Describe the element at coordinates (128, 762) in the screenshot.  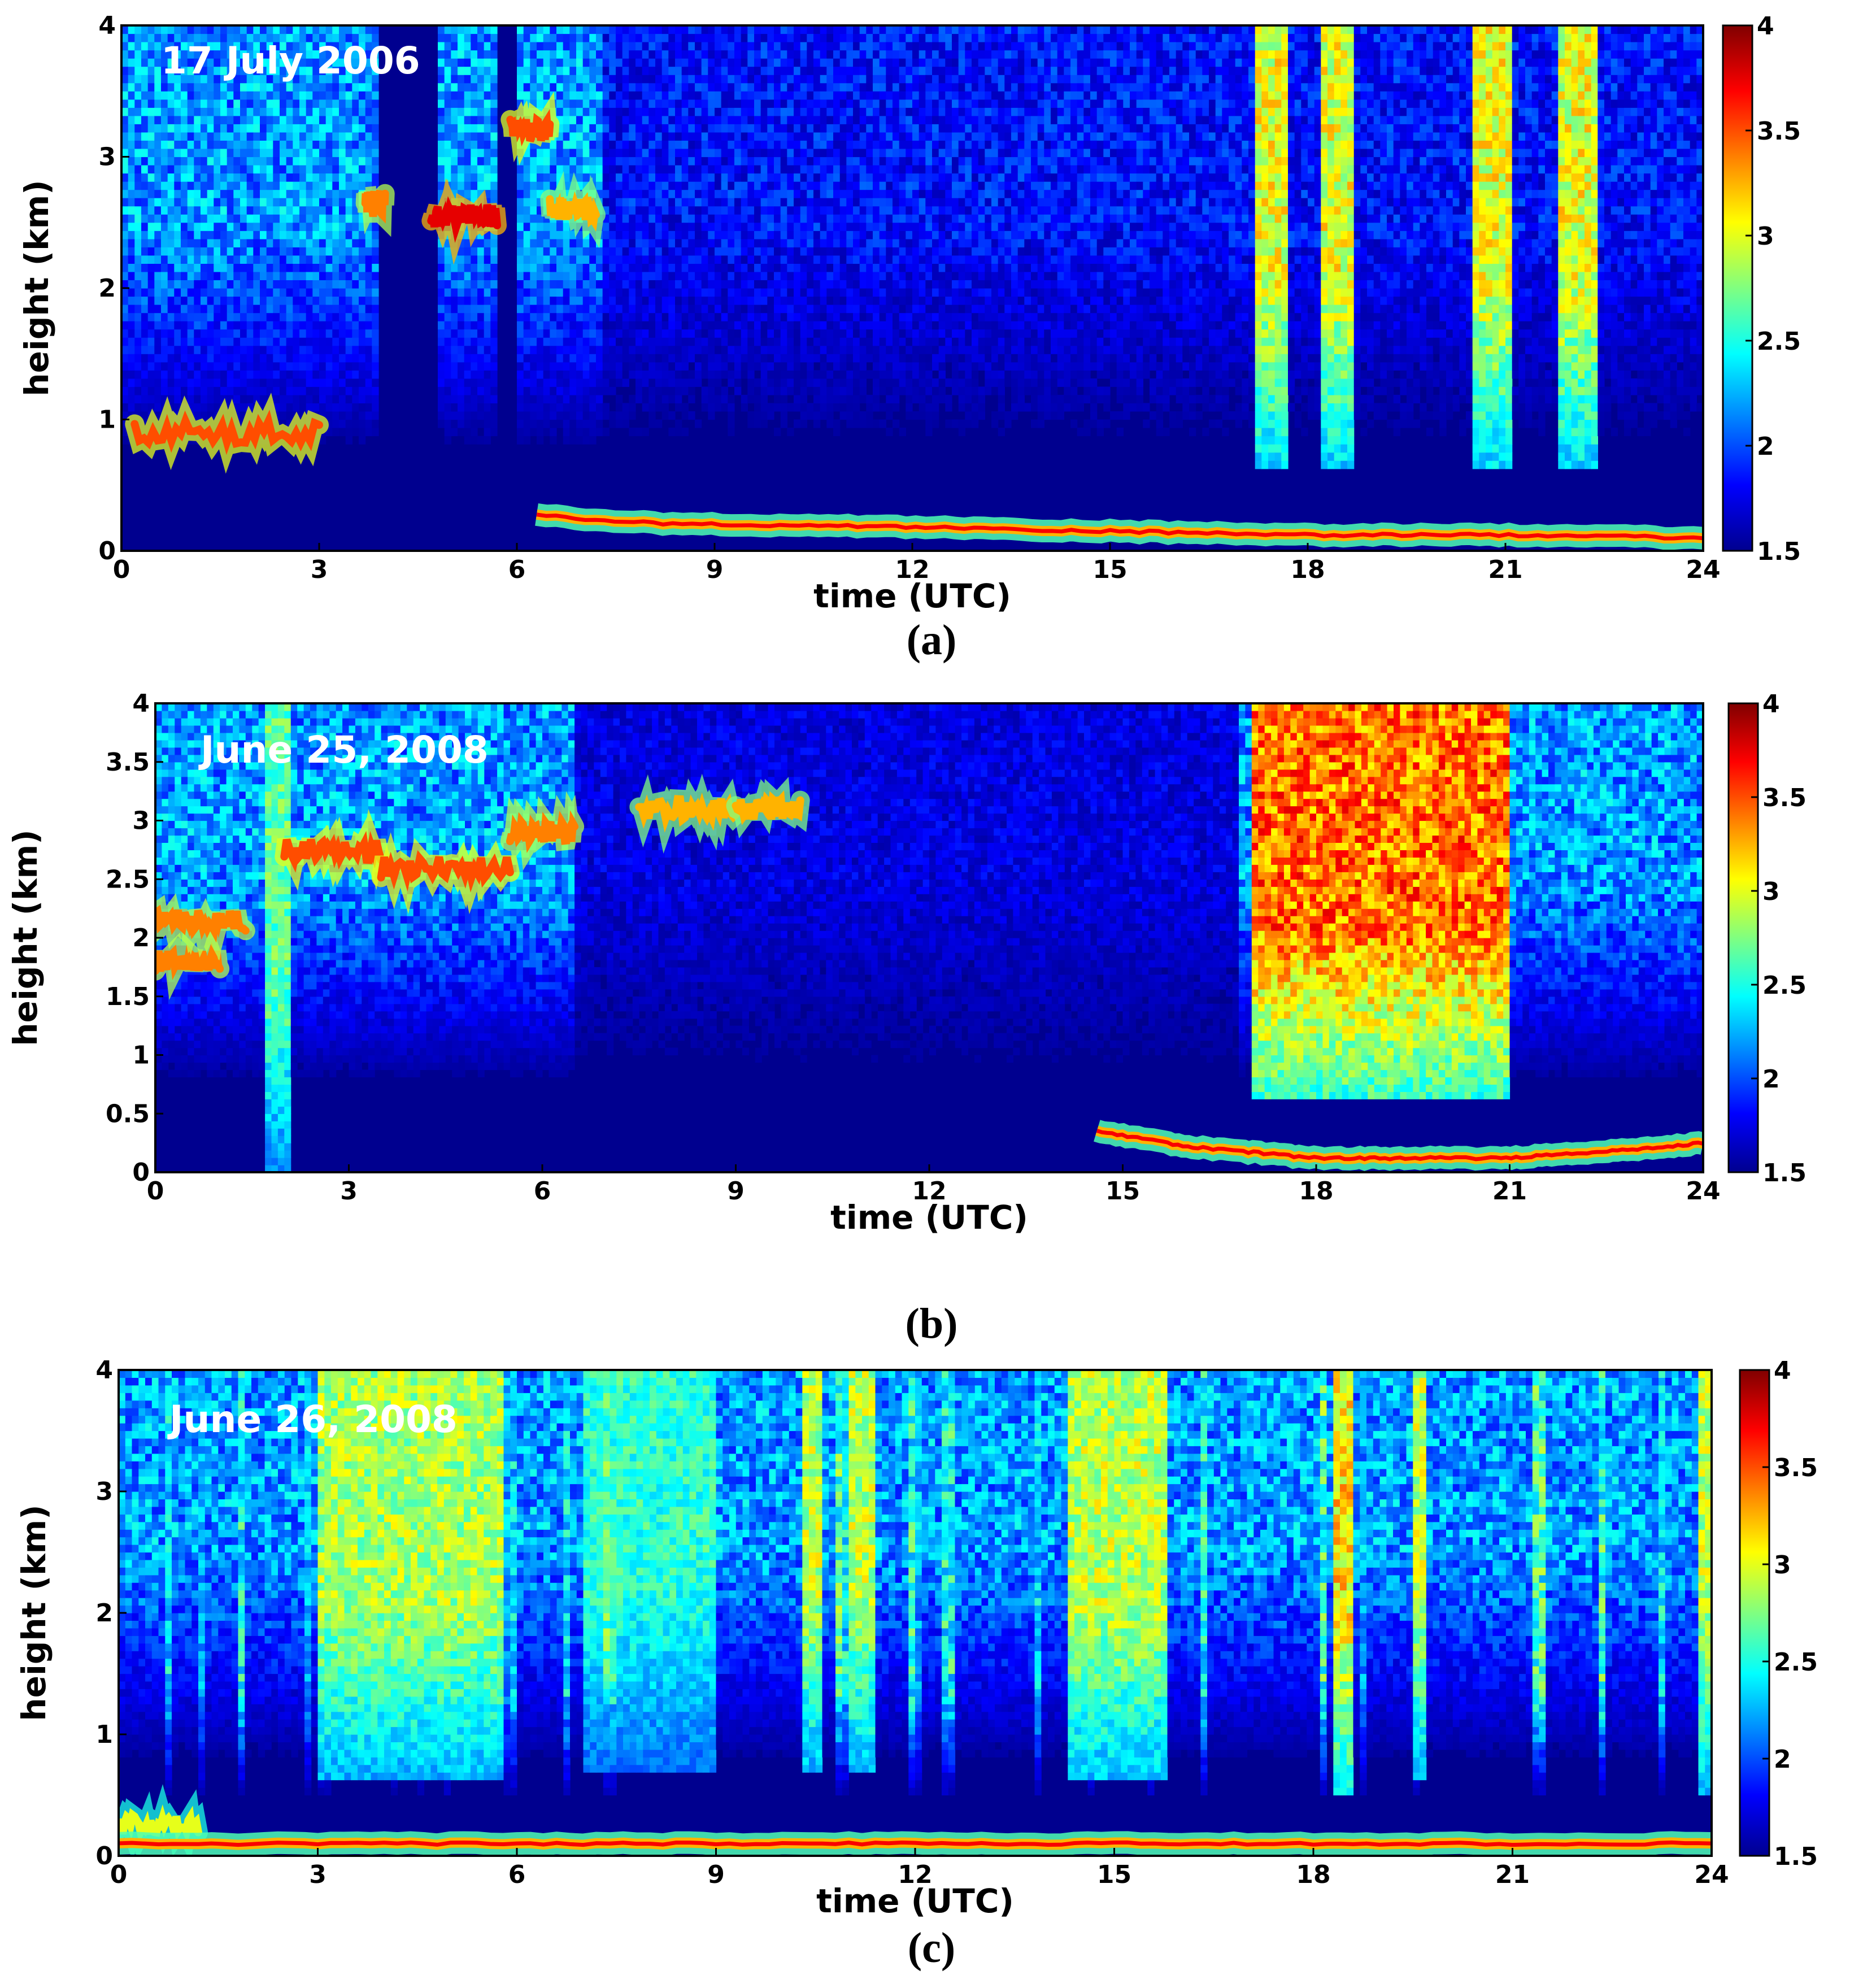
I see `y-tick-label: 3.5` at that location.